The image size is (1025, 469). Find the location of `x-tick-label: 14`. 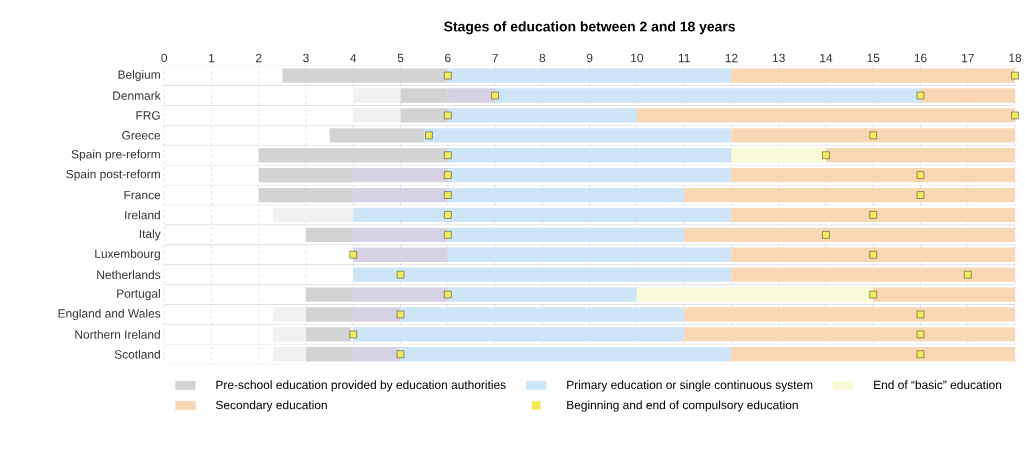

x-tick-label: 14 is located at coordinates (826, 58).